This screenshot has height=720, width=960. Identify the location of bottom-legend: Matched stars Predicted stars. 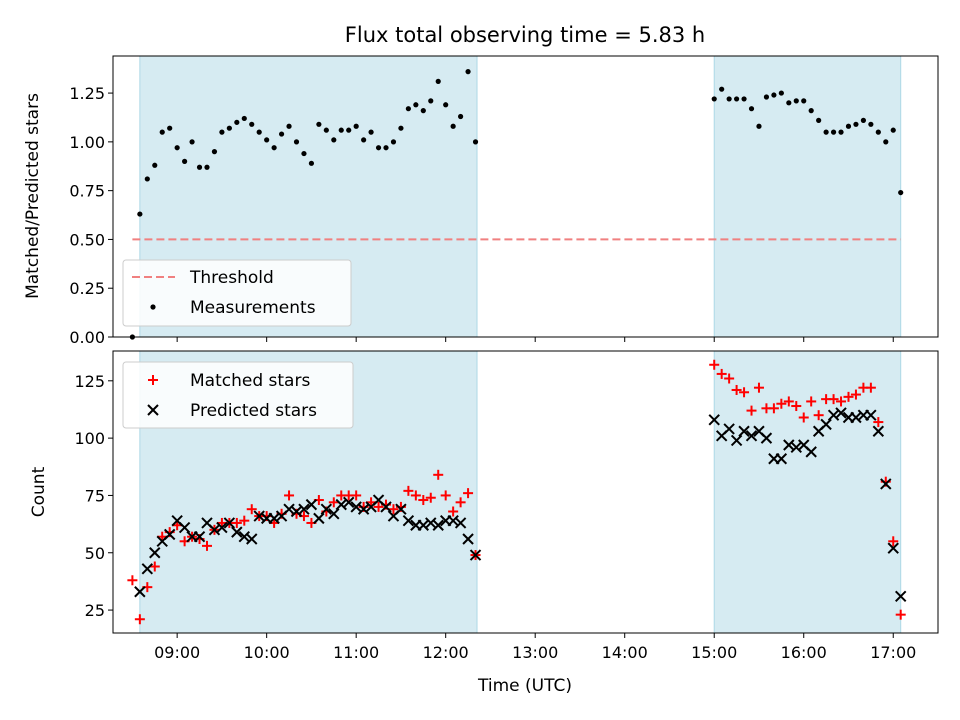
(238, 395).